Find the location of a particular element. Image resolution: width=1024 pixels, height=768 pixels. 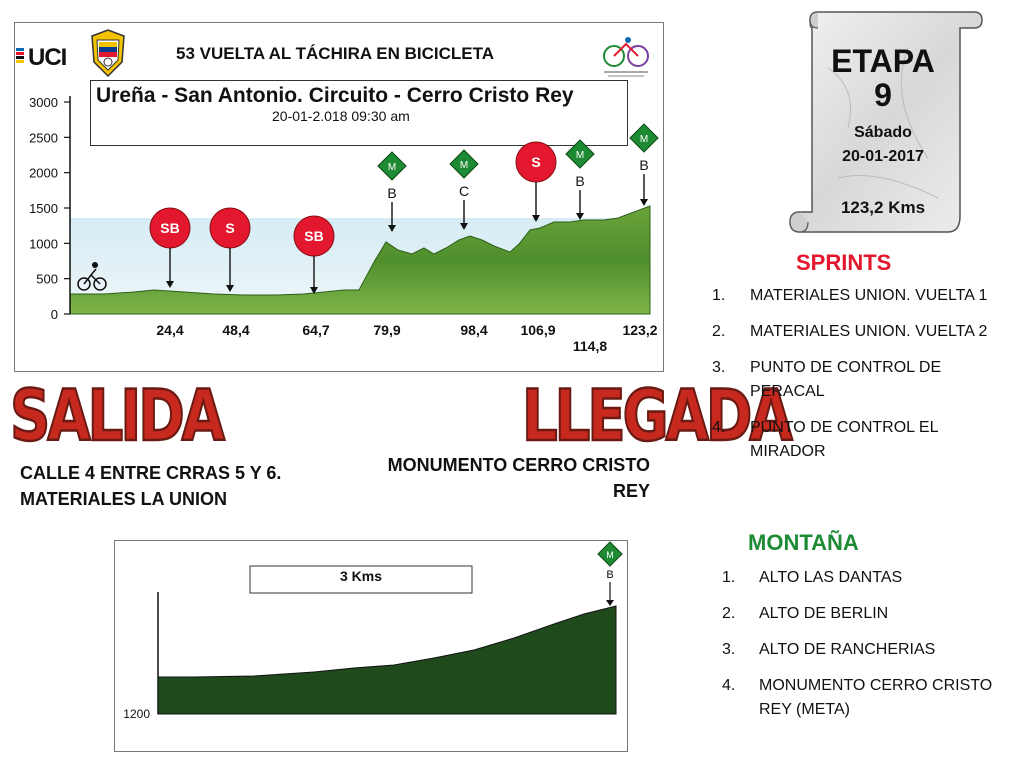

final-km-label-box is located at coordinates (361, 579).